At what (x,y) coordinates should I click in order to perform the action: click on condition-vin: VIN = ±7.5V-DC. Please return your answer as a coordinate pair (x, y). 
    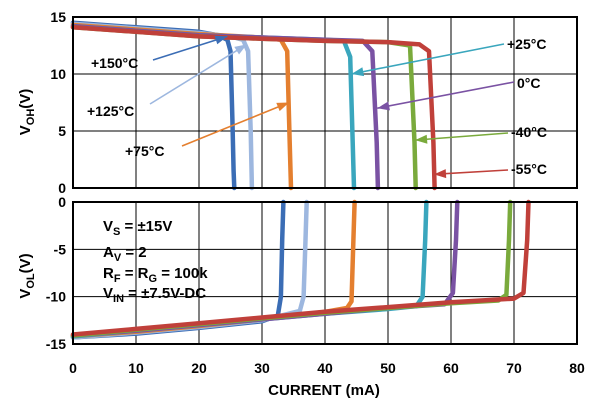
    Looking at the image, I should click on (154, 295).